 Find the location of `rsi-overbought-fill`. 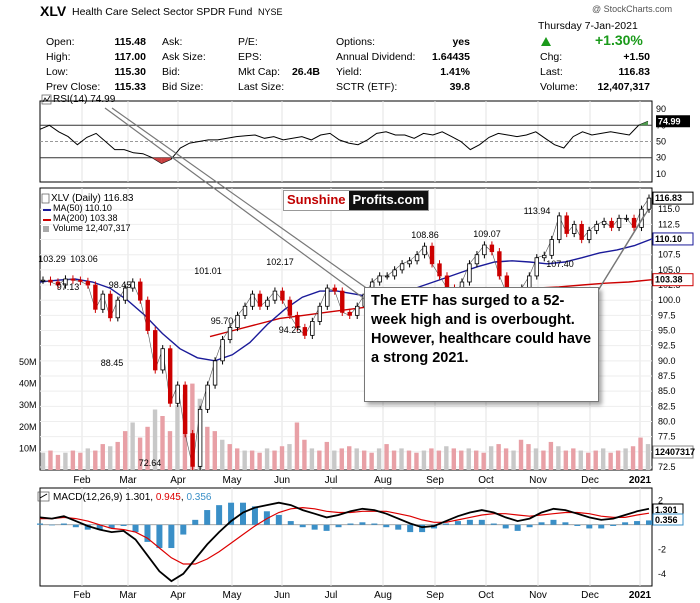

rsi-overbought-fill is located at coordinates (643, 123).